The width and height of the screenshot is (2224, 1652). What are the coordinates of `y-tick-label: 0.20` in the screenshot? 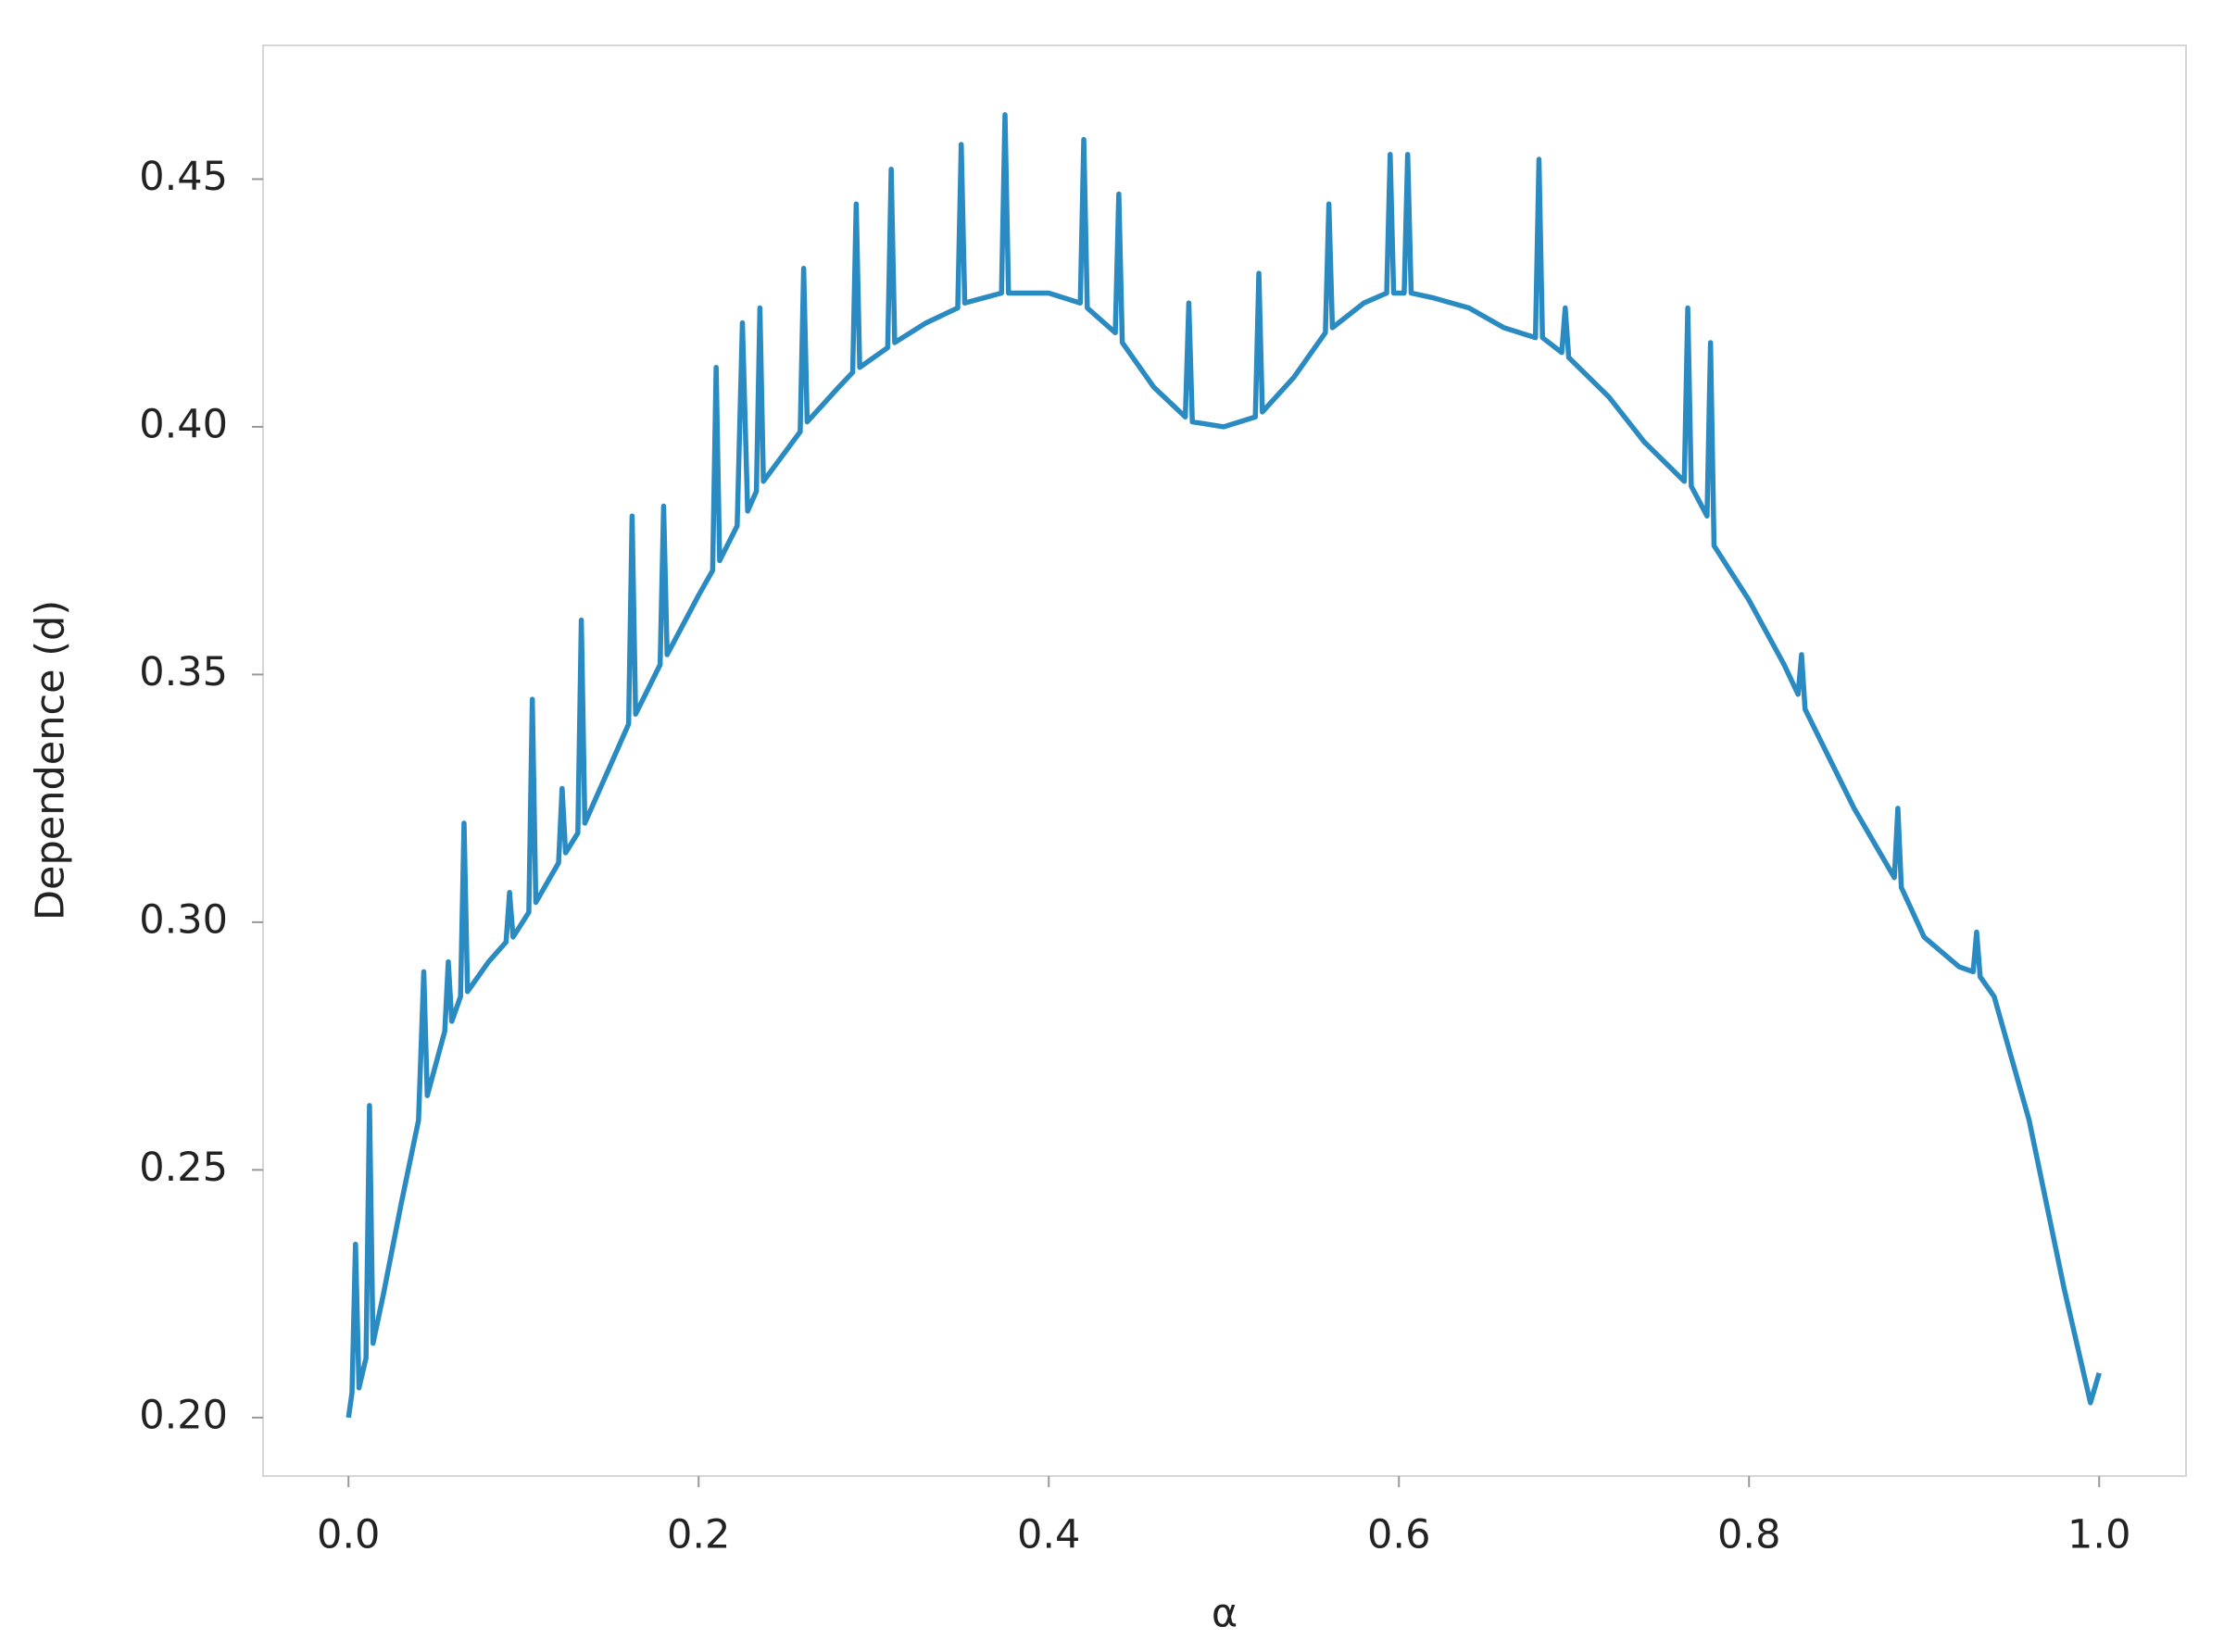 It's located at (183, 1415).